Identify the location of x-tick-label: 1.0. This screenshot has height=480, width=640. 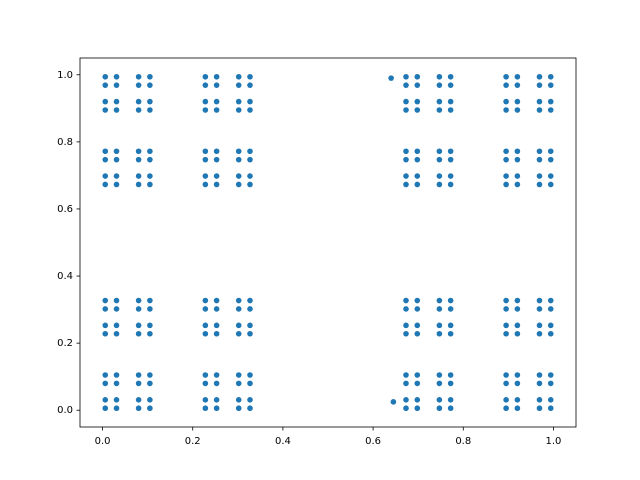
(554, 441).